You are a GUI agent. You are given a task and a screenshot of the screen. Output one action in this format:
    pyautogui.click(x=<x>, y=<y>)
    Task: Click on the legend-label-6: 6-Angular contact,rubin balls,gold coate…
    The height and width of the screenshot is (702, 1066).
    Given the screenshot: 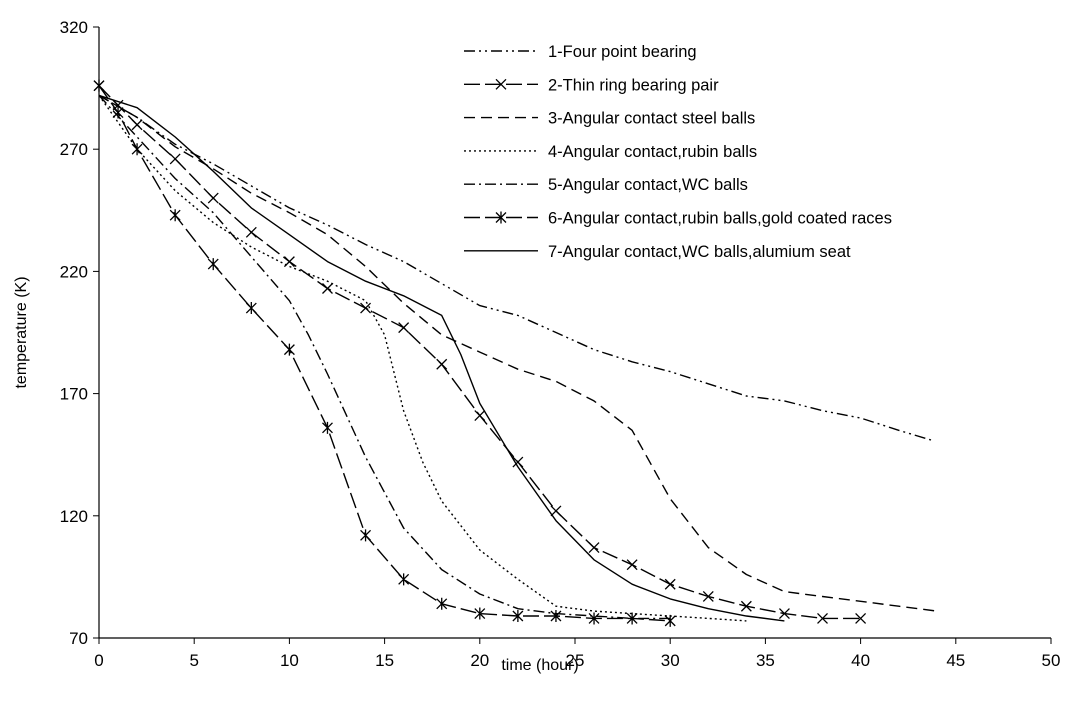 What is the action you would take?
    pyautogui.click(x=720, y=219)
    